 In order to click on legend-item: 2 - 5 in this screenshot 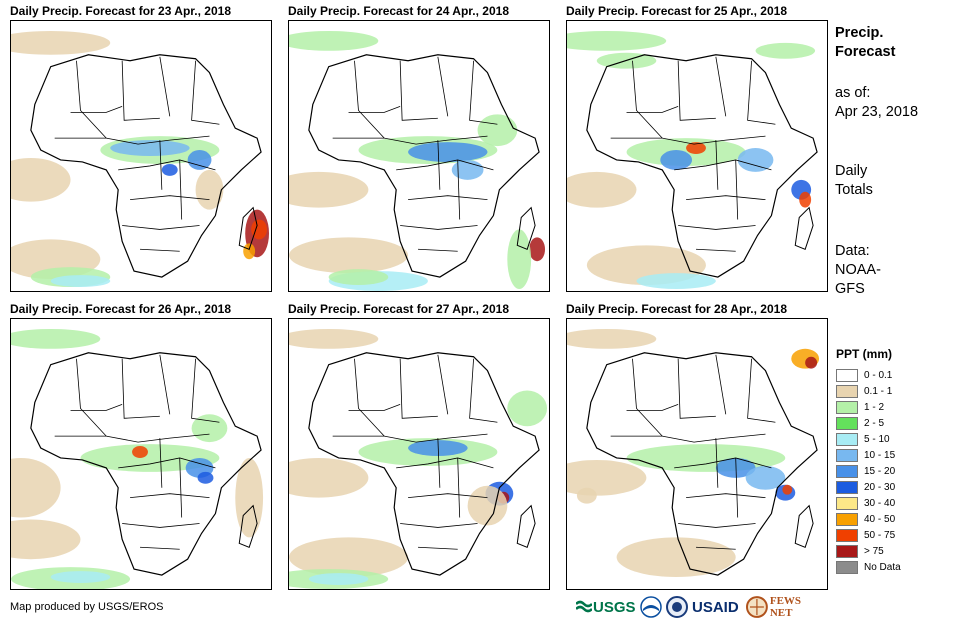, I will do `click(868, 423)`.